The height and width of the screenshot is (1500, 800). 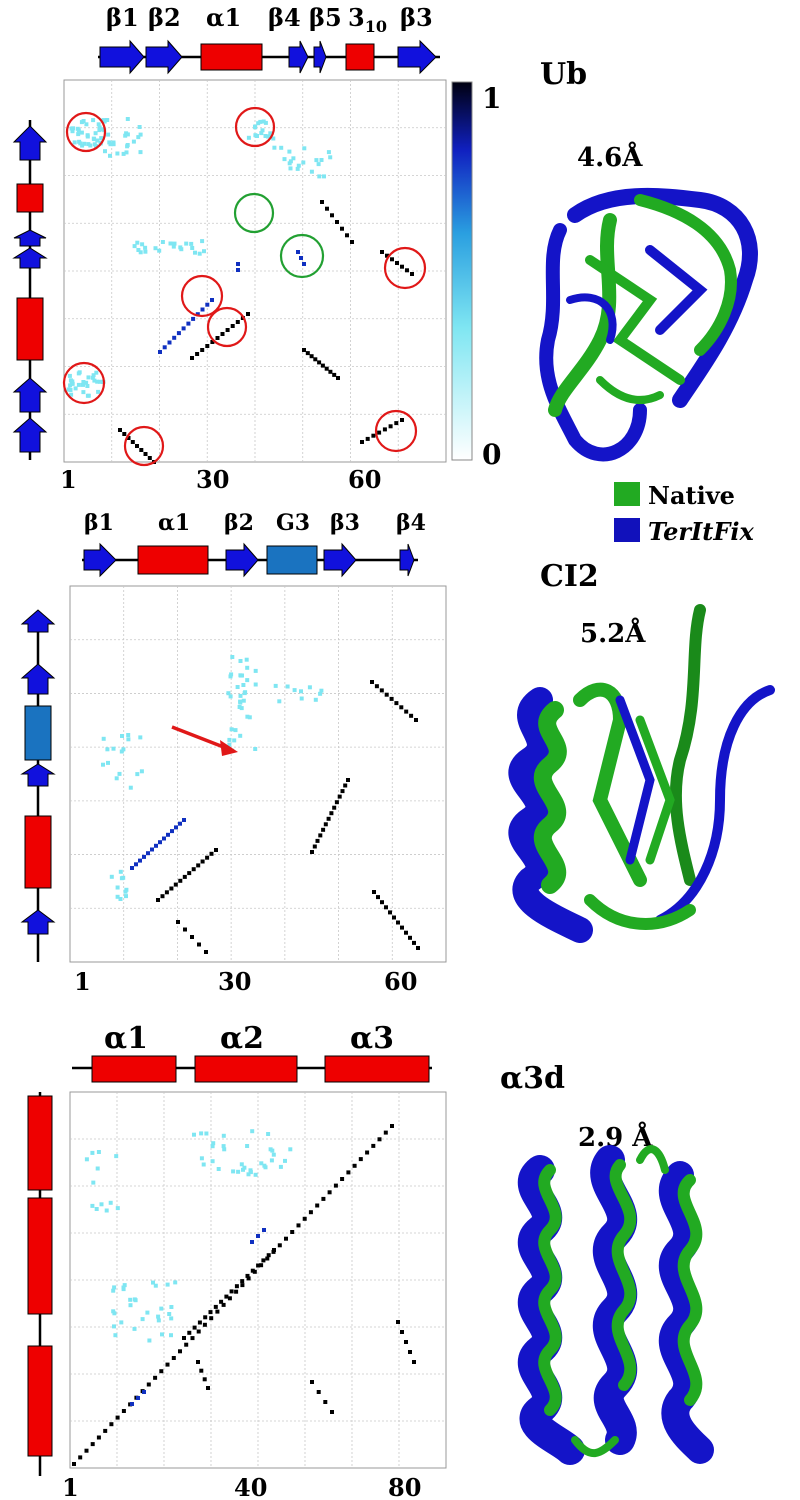 I want to click on ci2-contact-map, so click(x=258, y=774).